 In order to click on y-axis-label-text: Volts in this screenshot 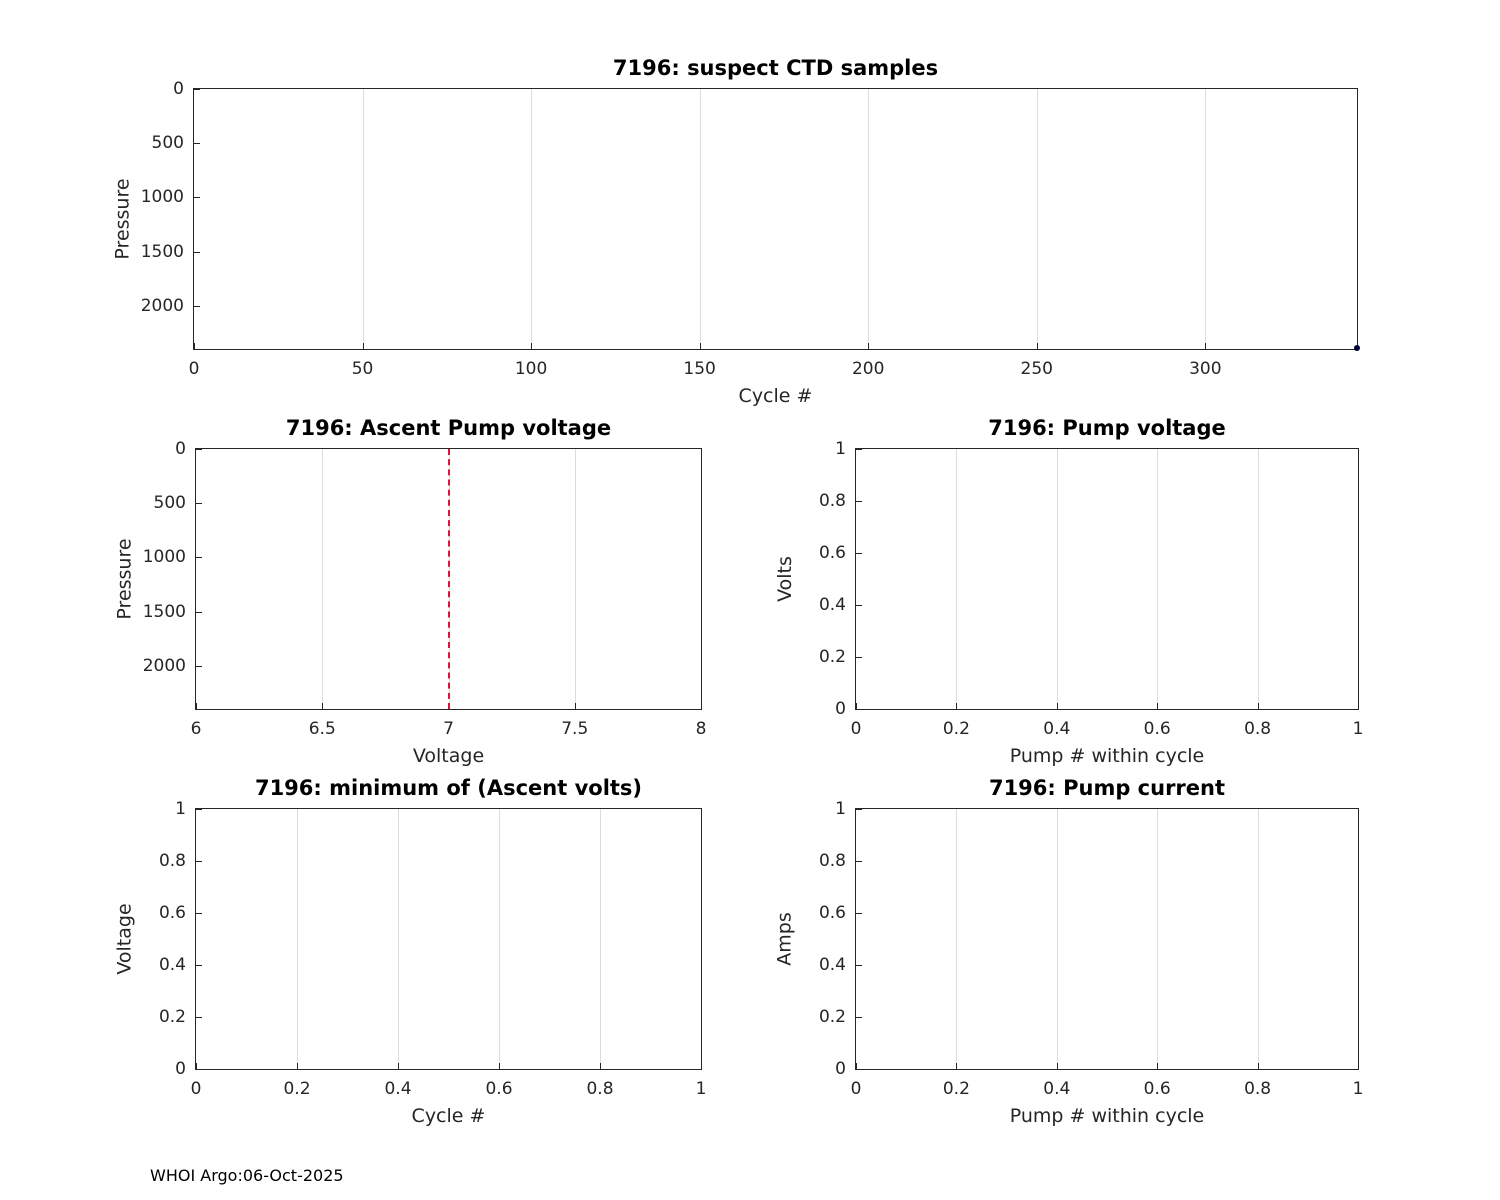, I will do `click(785, 579)`.